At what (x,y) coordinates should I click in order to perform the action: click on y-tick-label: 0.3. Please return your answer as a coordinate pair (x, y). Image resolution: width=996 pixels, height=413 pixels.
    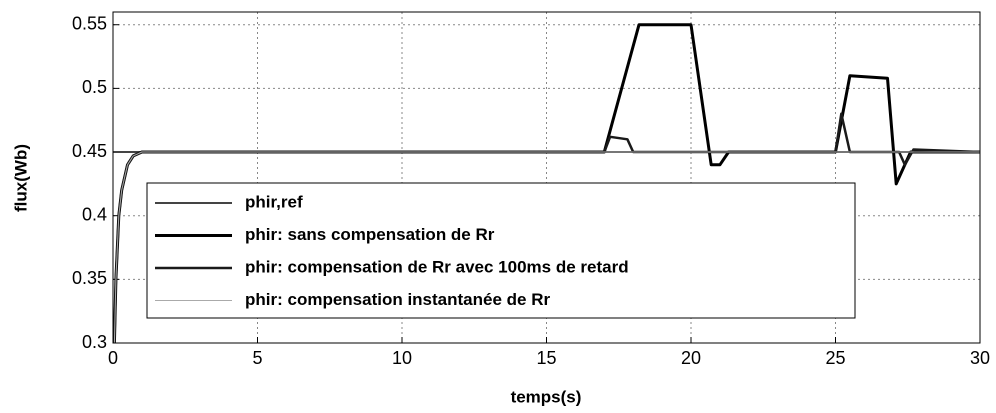
    Looking at the image, I should click on (94, 342).